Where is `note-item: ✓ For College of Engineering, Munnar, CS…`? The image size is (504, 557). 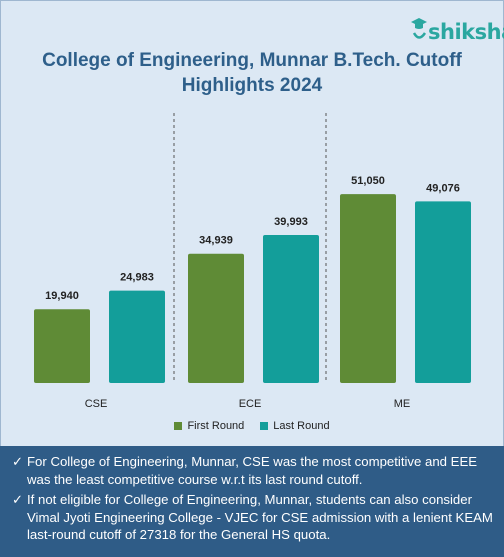
note-item: ✓ For College of Engineering, Munnar, CS… is located at coordinates (253, 470).